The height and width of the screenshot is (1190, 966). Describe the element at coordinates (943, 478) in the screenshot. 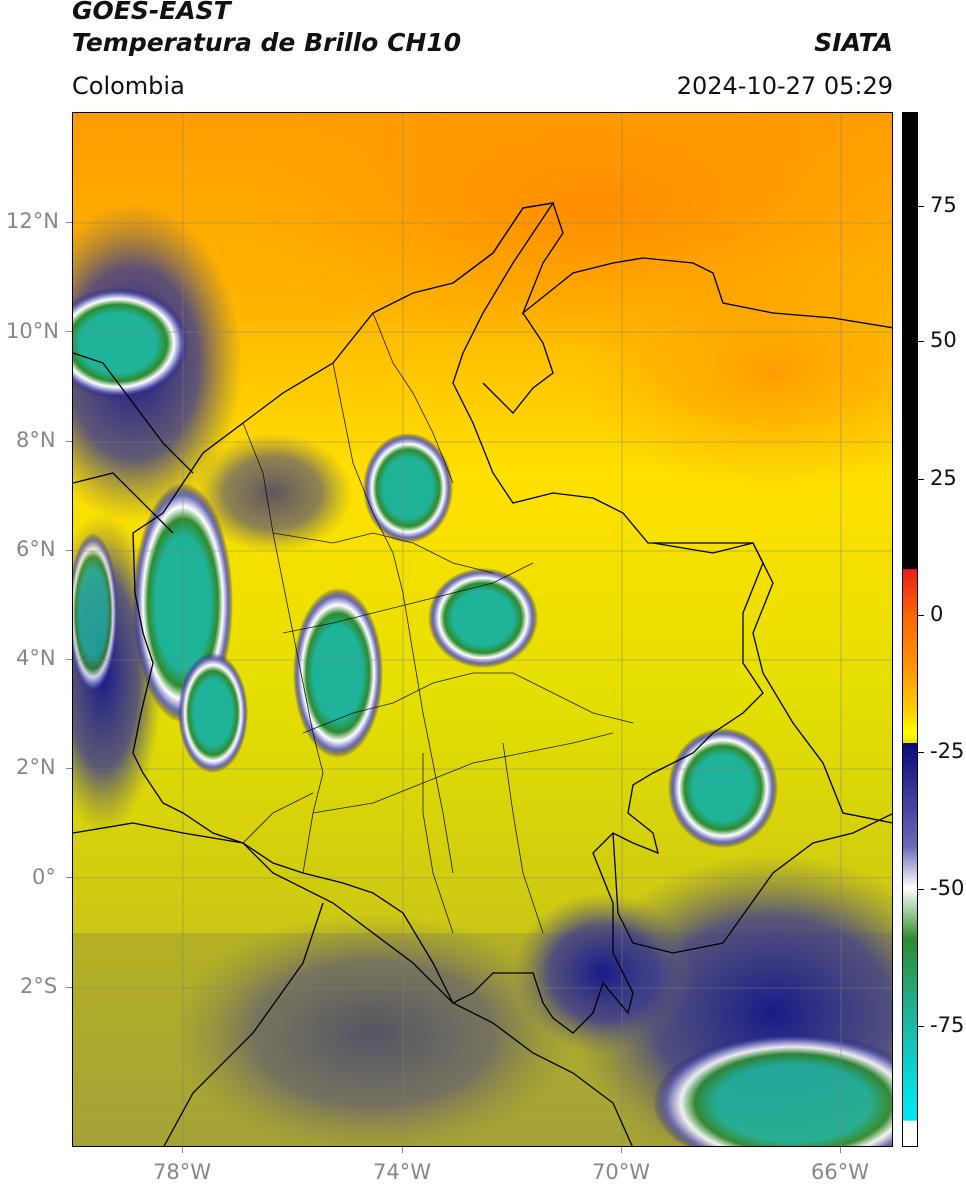

I see `colorbar-tick-25: 25` at that location.